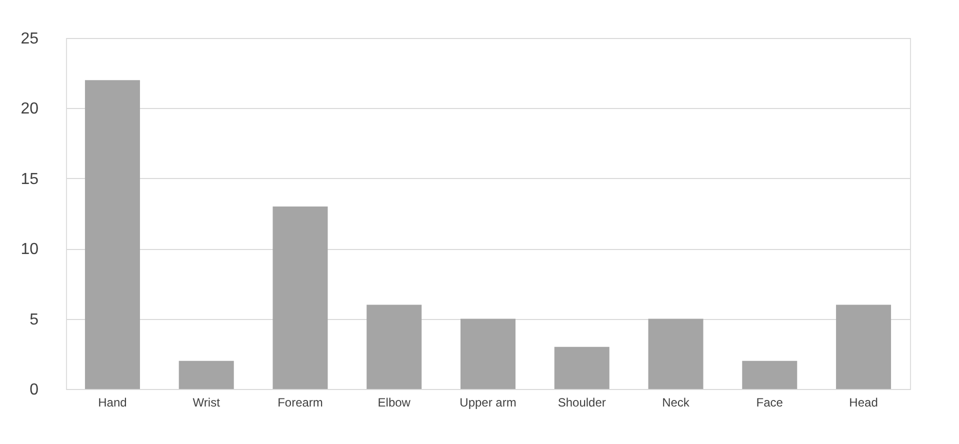  Describe the element at coordinates (112, 403) in the screenshot. I see `x-tick-label: Hand` at that location.